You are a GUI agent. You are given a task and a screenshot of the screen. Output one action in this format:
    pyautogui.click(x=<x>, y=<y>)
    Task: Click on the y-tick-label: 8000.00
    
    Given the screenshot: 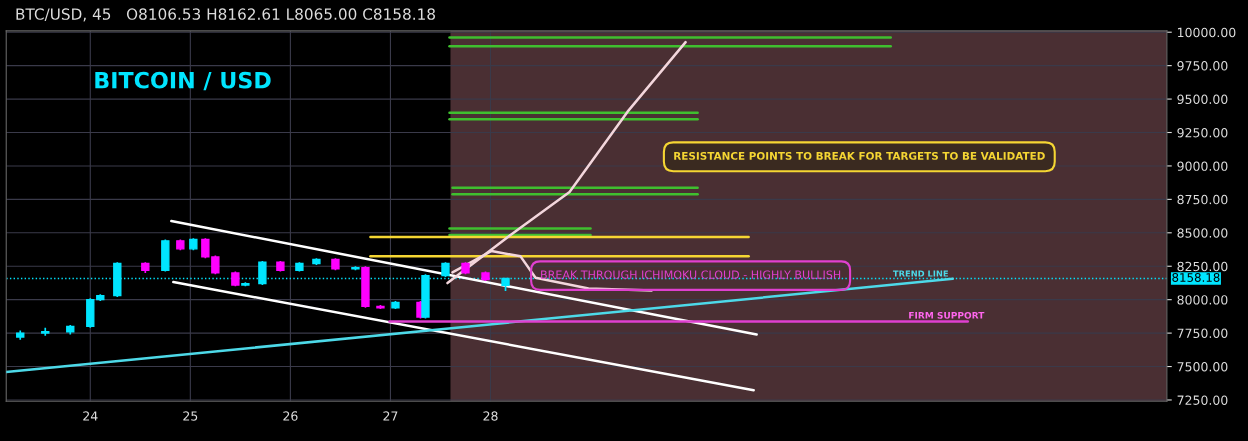 What is the action you would take?
    pyautogui.click(x=1202, y=300)
    